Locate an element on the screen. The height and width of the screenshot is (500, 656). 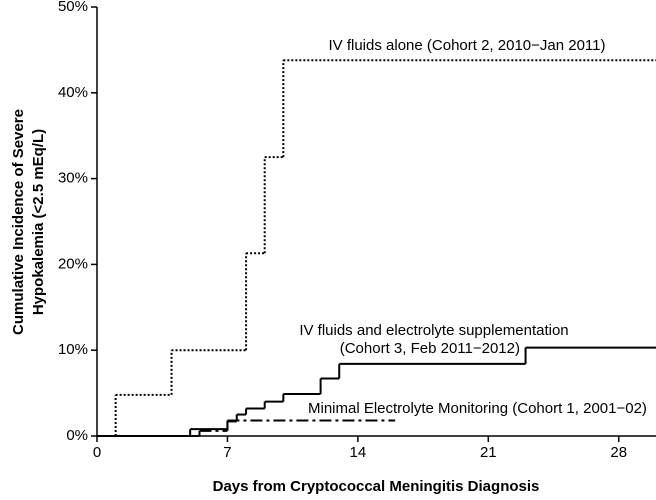
annotation: (Cohort 3, Feb 2011−2012) is located at coordinates (430, 348).